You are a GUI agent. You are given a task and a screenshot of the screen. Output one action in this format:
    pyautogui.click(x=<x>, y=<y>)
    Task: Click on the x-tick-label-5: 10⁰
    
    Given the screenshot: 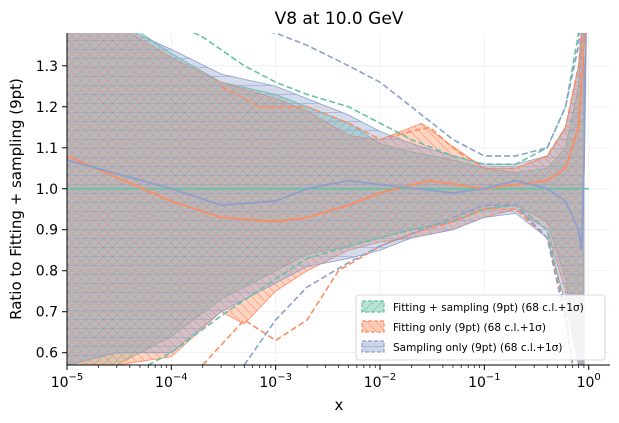 What is the action you would take?
    pyautogui.click(x=589, y=381)
    